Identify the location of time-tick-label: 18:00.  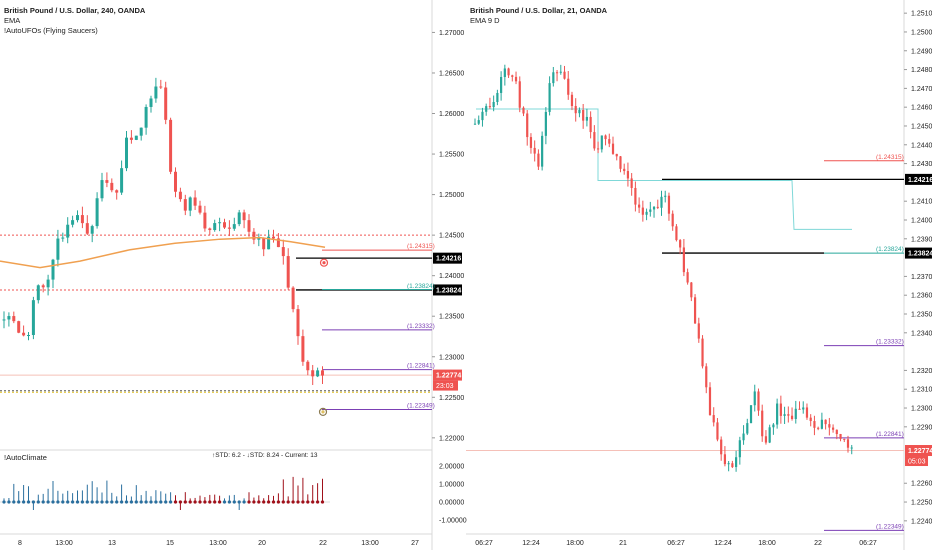
(575, 543).